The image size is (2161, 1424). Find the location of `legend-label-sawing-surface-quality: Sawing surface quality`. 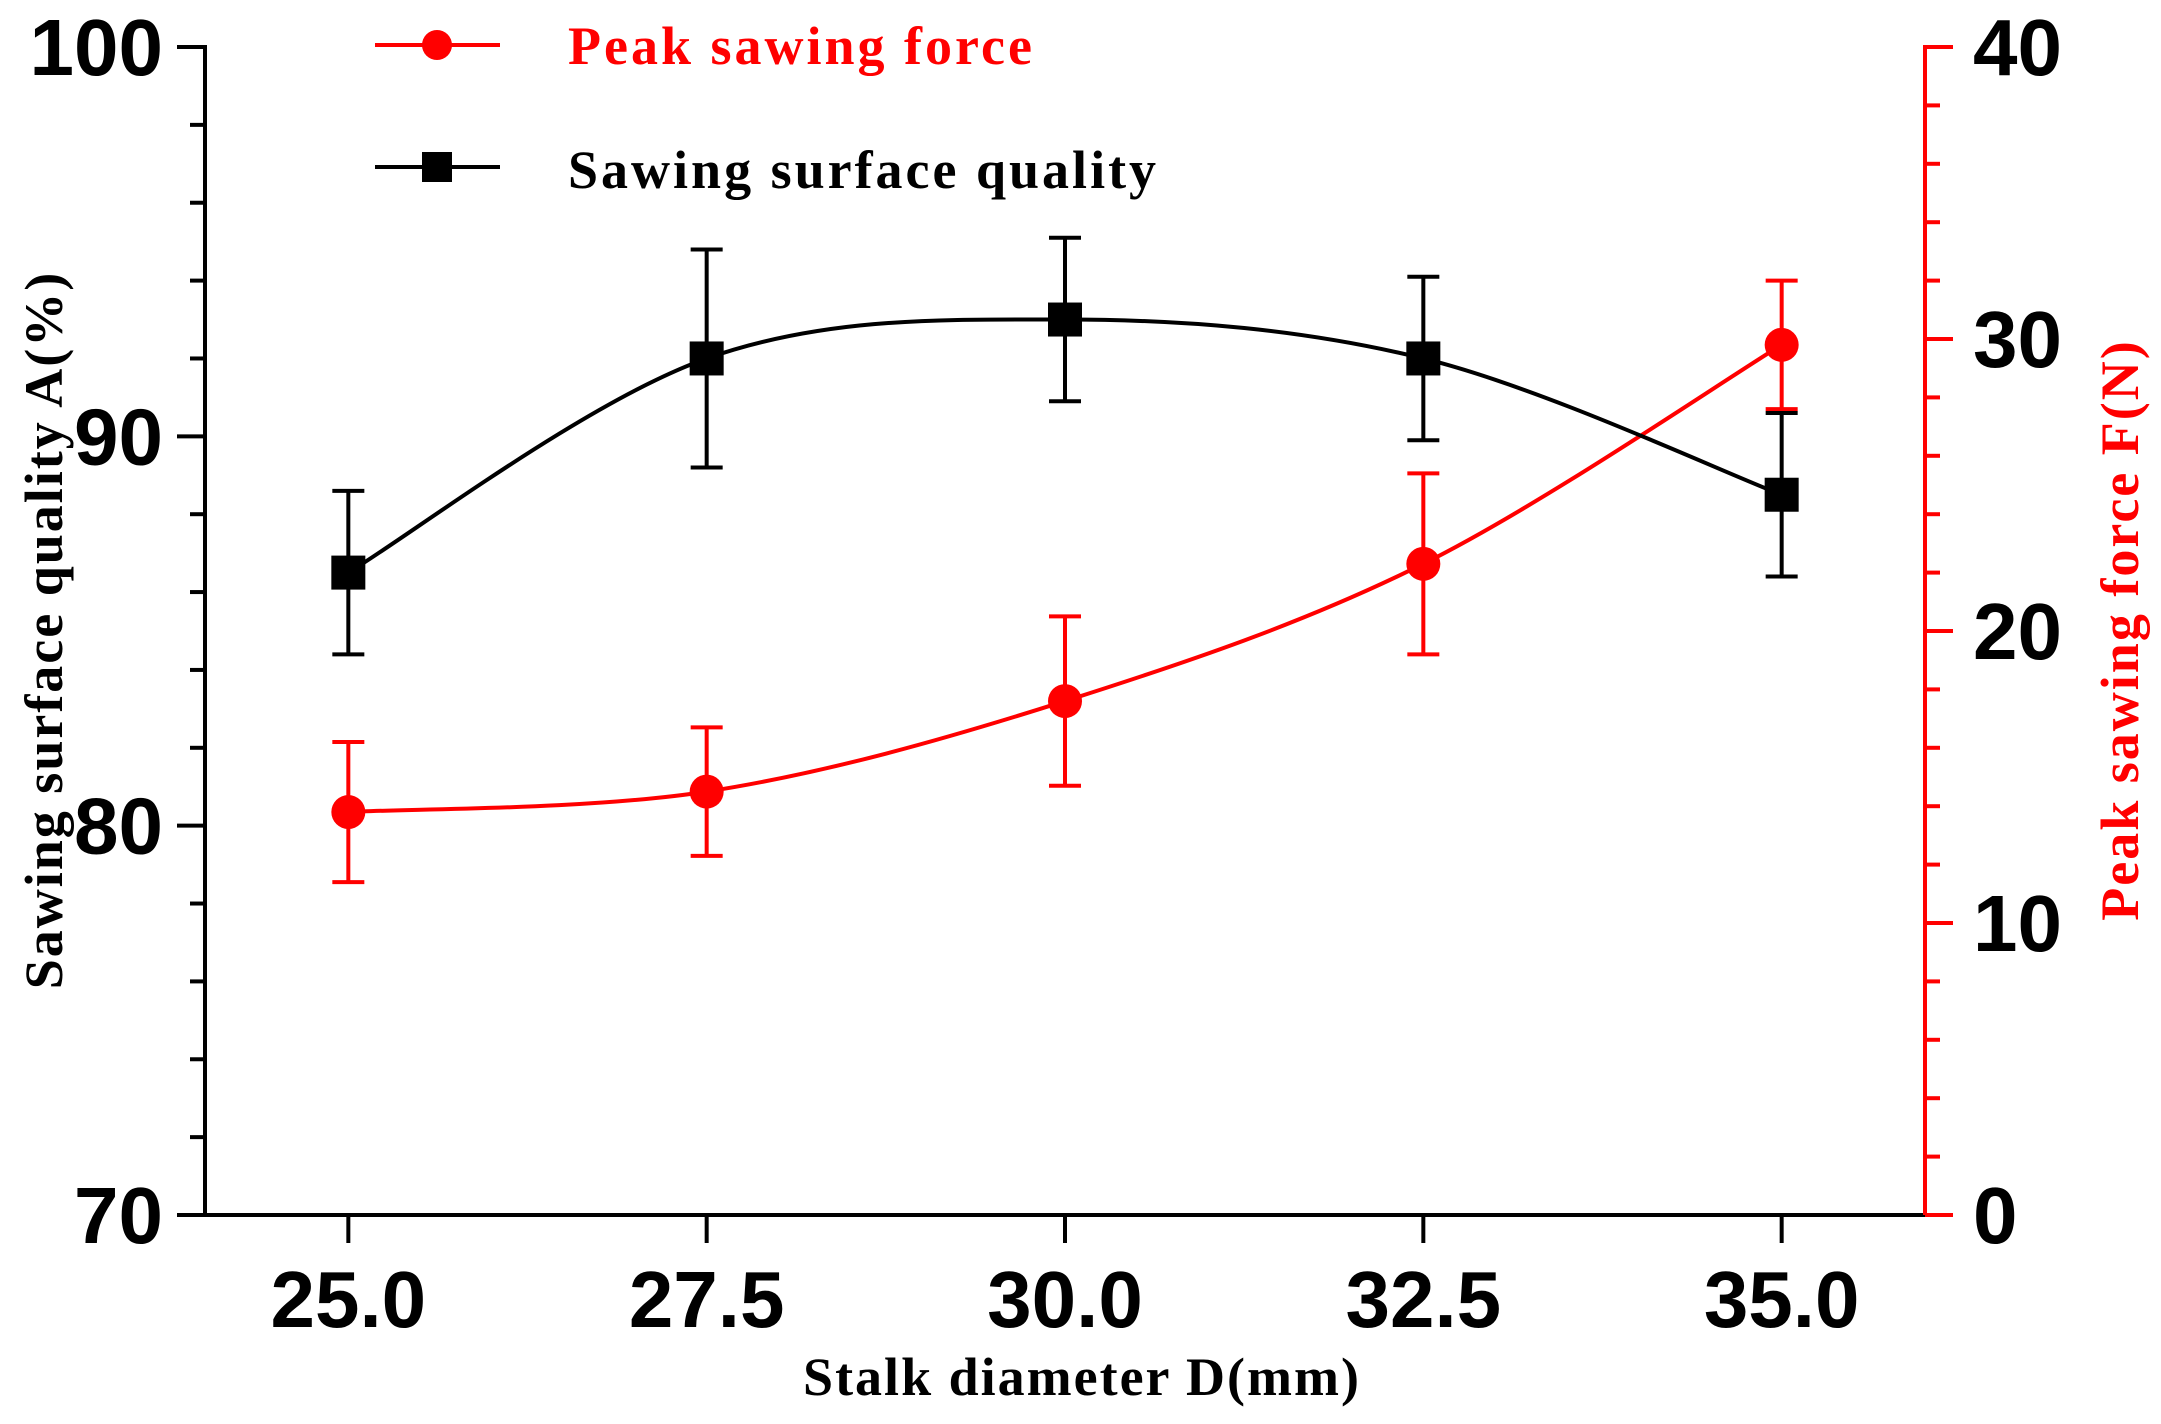

legend-label-sawing-surface-quality: Sawing surface quality is located at coordinates (863, 170).